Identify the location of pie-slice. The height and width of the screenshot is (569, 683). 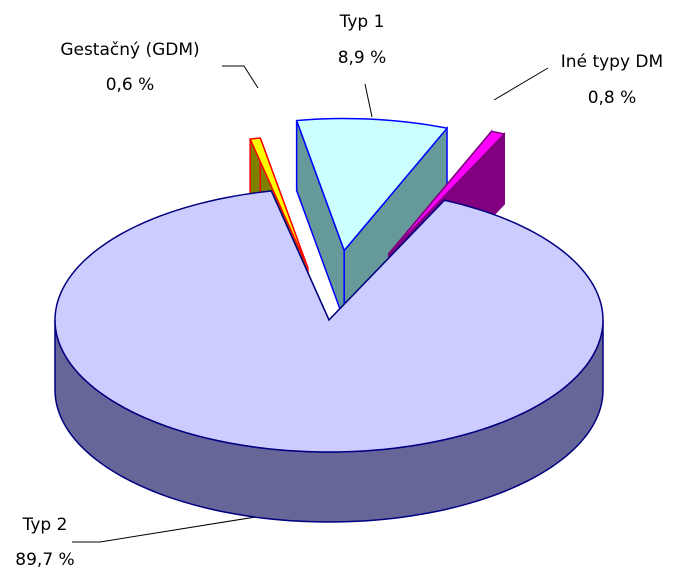
(372, 220).